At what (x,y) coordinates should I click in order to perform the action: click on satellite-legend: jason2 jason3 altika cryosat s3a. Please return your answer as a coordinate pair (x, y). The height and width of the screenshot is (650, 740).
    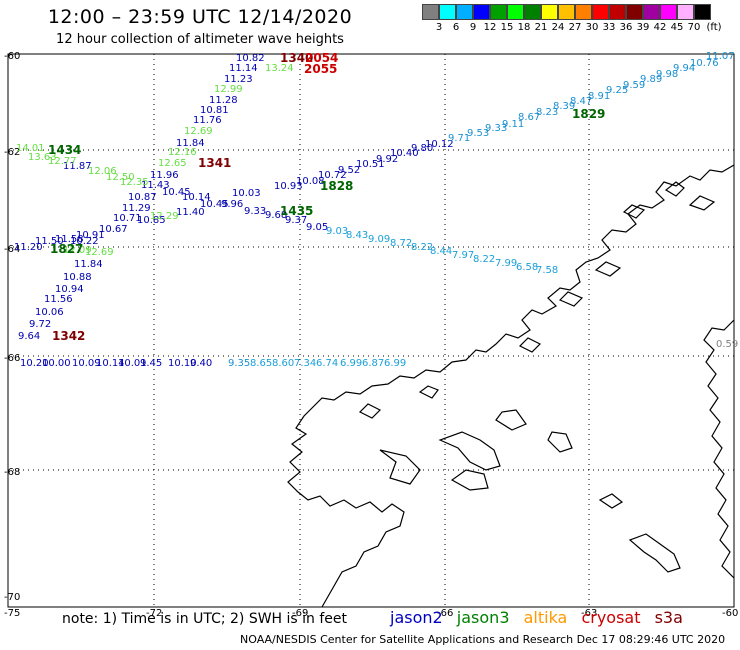
    Looking at the image, I should click on (541, 617).